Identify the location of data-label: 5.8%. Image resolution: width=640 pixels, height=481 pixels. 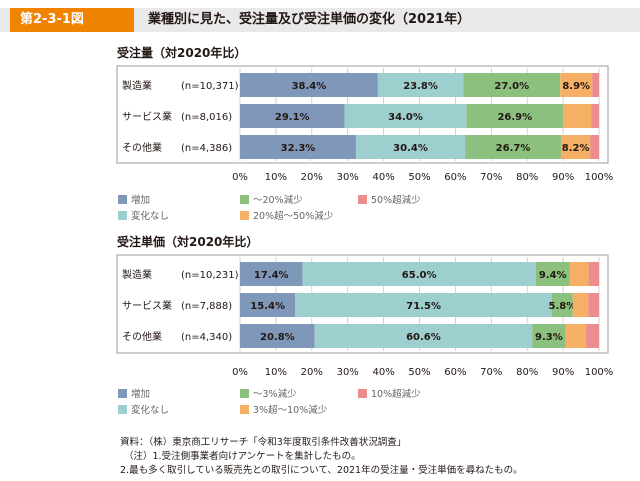
(563, 306).